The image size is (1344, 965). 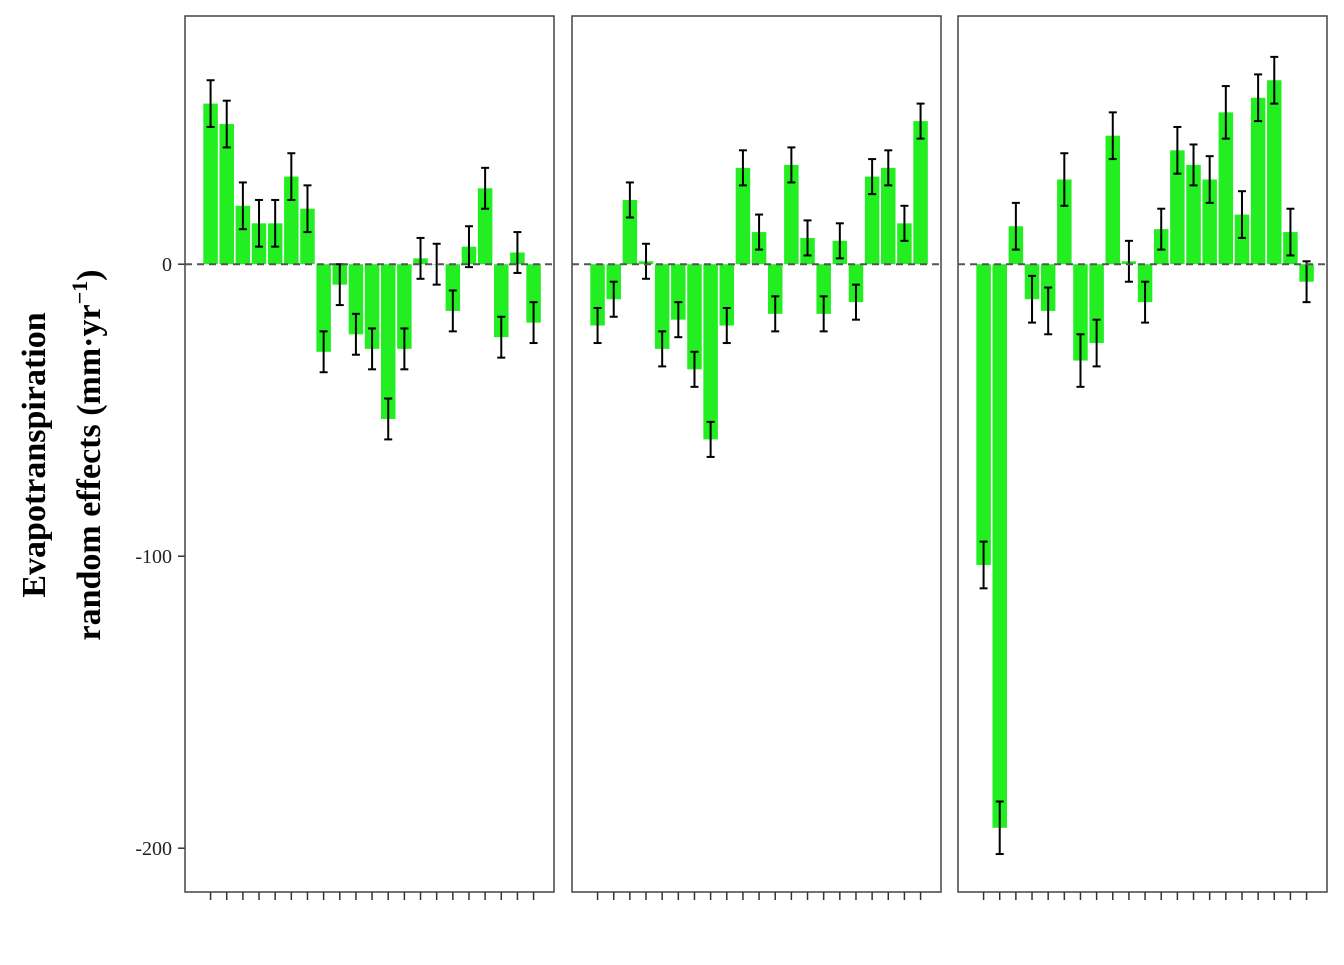 I want to click on y-axis-title-unit-close: ), so click(x=89, y=275).